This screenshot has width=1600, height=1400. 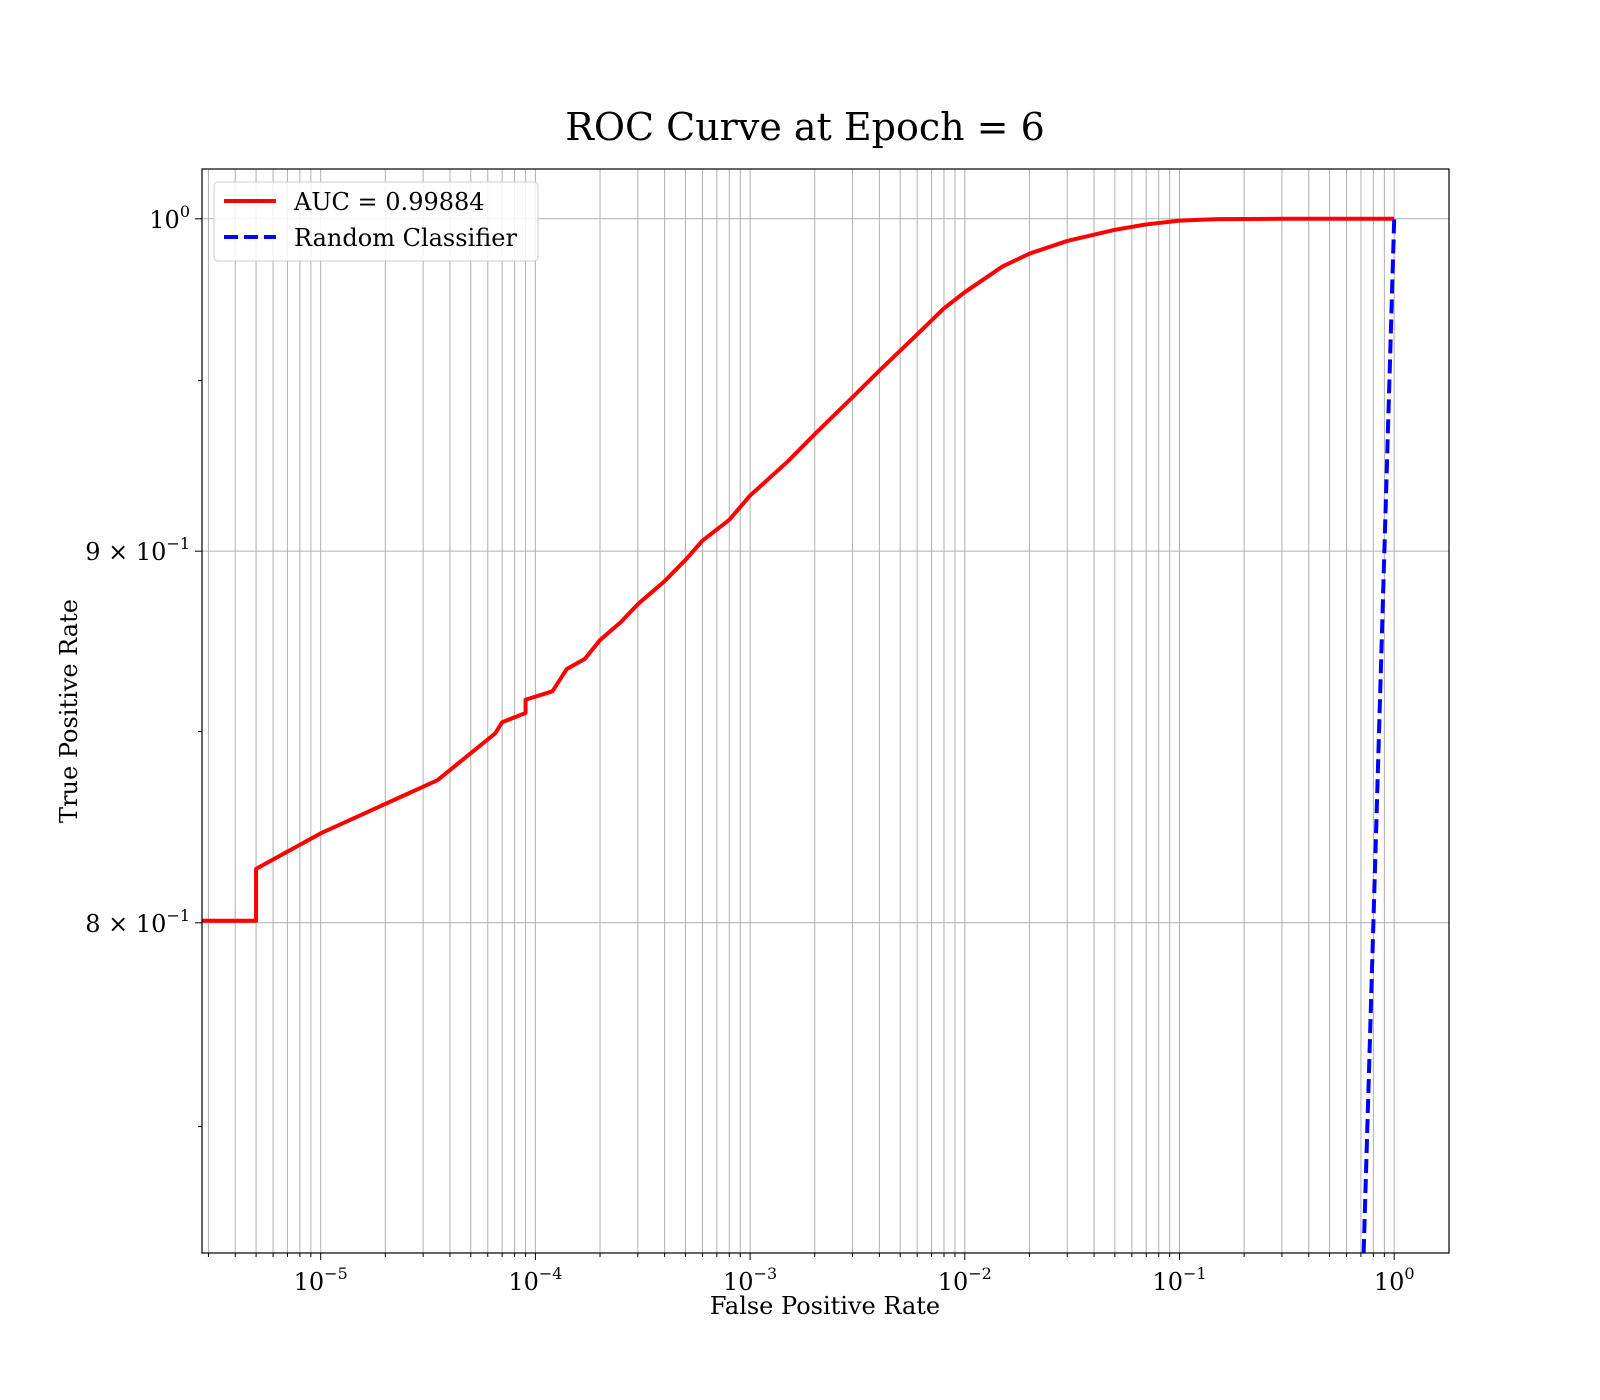 What do you see at coordinates (1179, 1280) in the screenshot?
I see `x-tick-label: 10⁻¹` at bounding box center [1179, 1280].